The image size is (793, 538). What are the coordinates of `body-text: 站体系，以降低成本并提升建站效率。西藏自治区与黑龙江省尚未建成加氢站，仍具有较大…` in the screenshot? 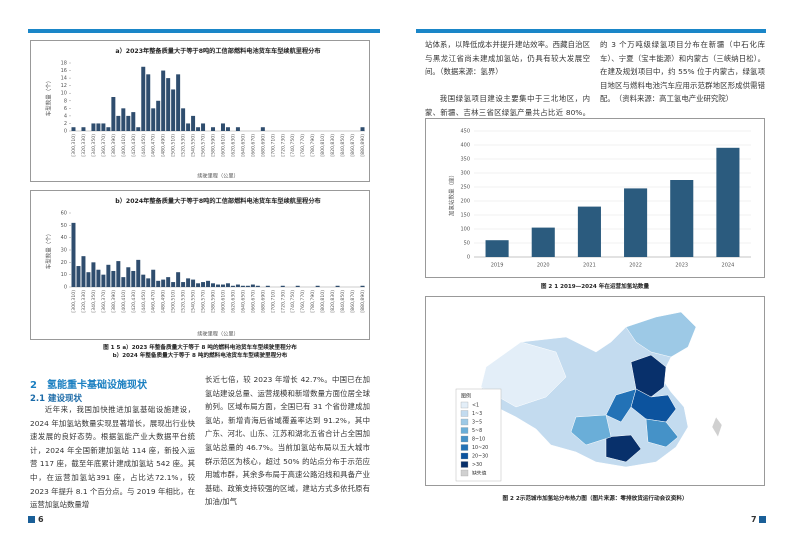 It's located at (507, 58).